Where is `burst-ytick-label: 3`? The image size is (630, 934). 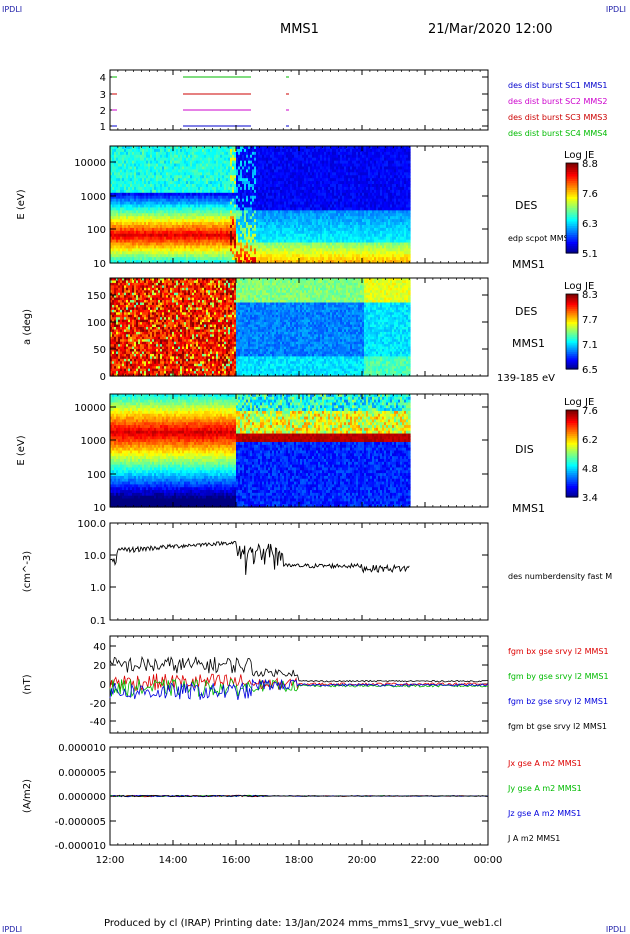 burst-ytick-label: 3 is located at coordinates (103, 95).